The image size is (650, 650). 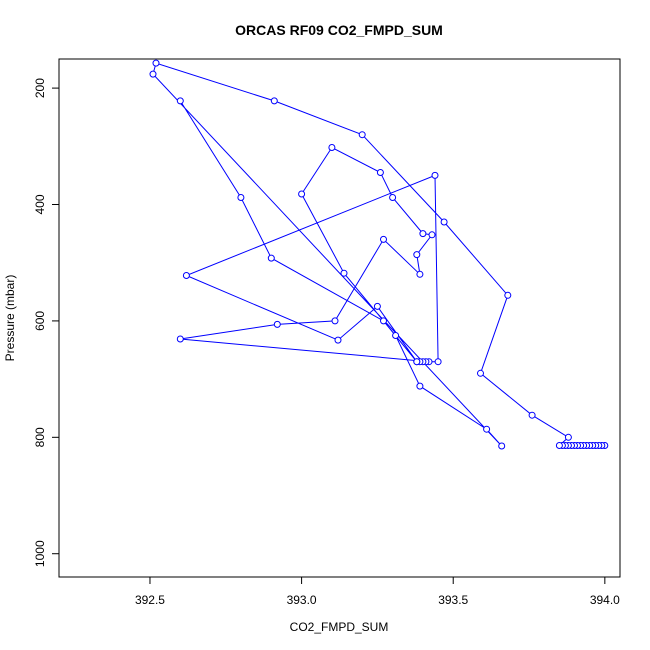 I want to click on chart-title: ORCAS RF09 CO2_FMPD_SUM, so click(x=339, y=30).